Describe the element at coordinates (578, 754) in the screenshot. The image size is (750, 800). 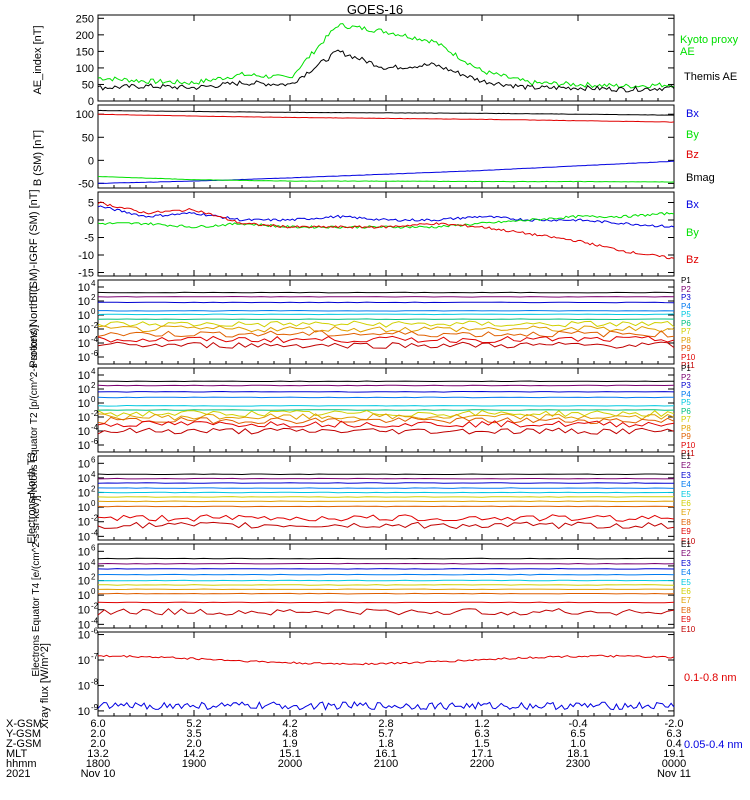
I see `eph-value: 18.1` at that location.